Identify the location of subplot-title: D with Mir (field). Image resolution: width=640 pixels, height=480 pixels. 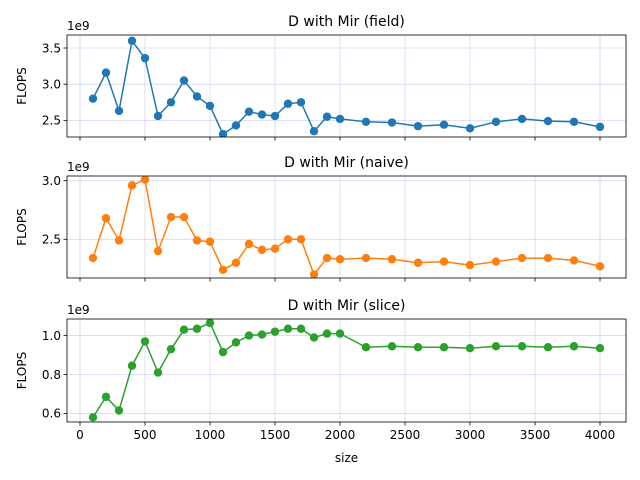
(346, 22).